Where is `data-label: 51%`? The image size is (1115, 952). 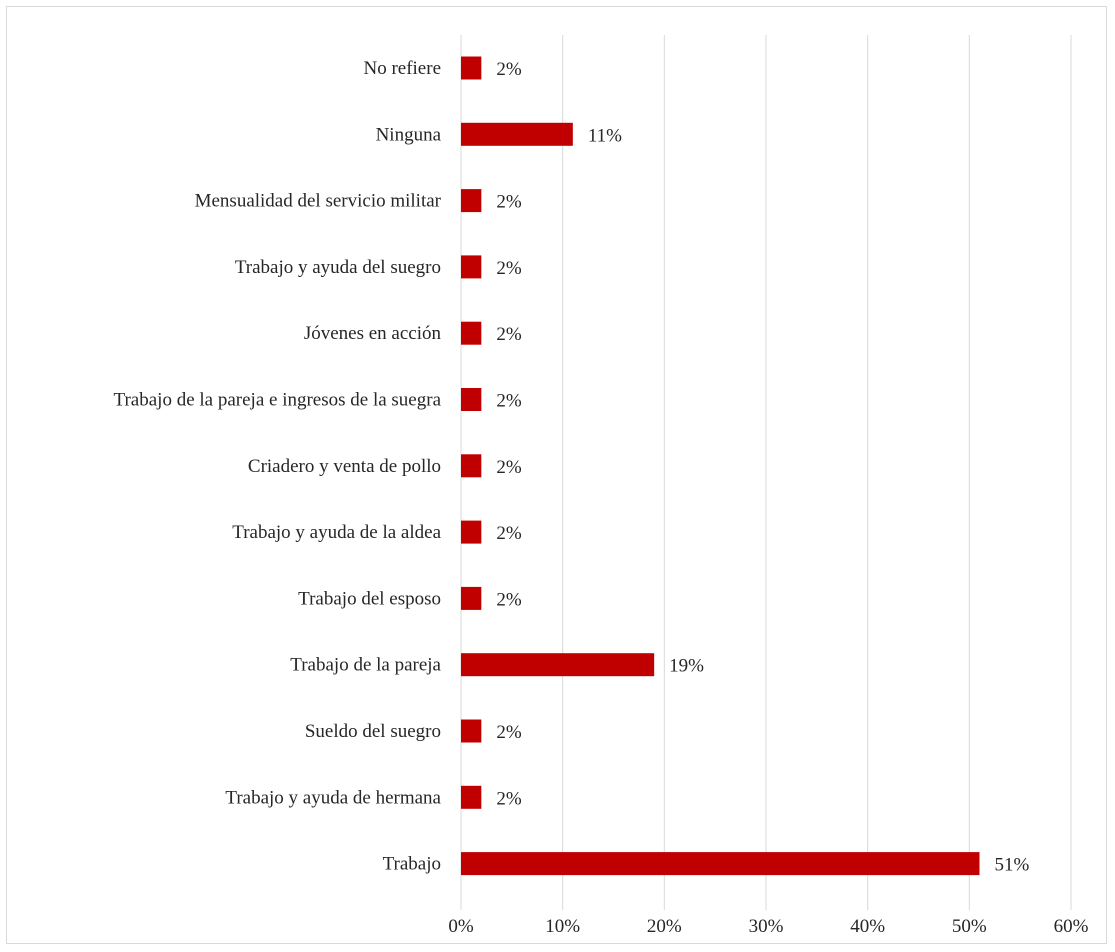
data-label: 51% is located at coordinates (1012, 865).